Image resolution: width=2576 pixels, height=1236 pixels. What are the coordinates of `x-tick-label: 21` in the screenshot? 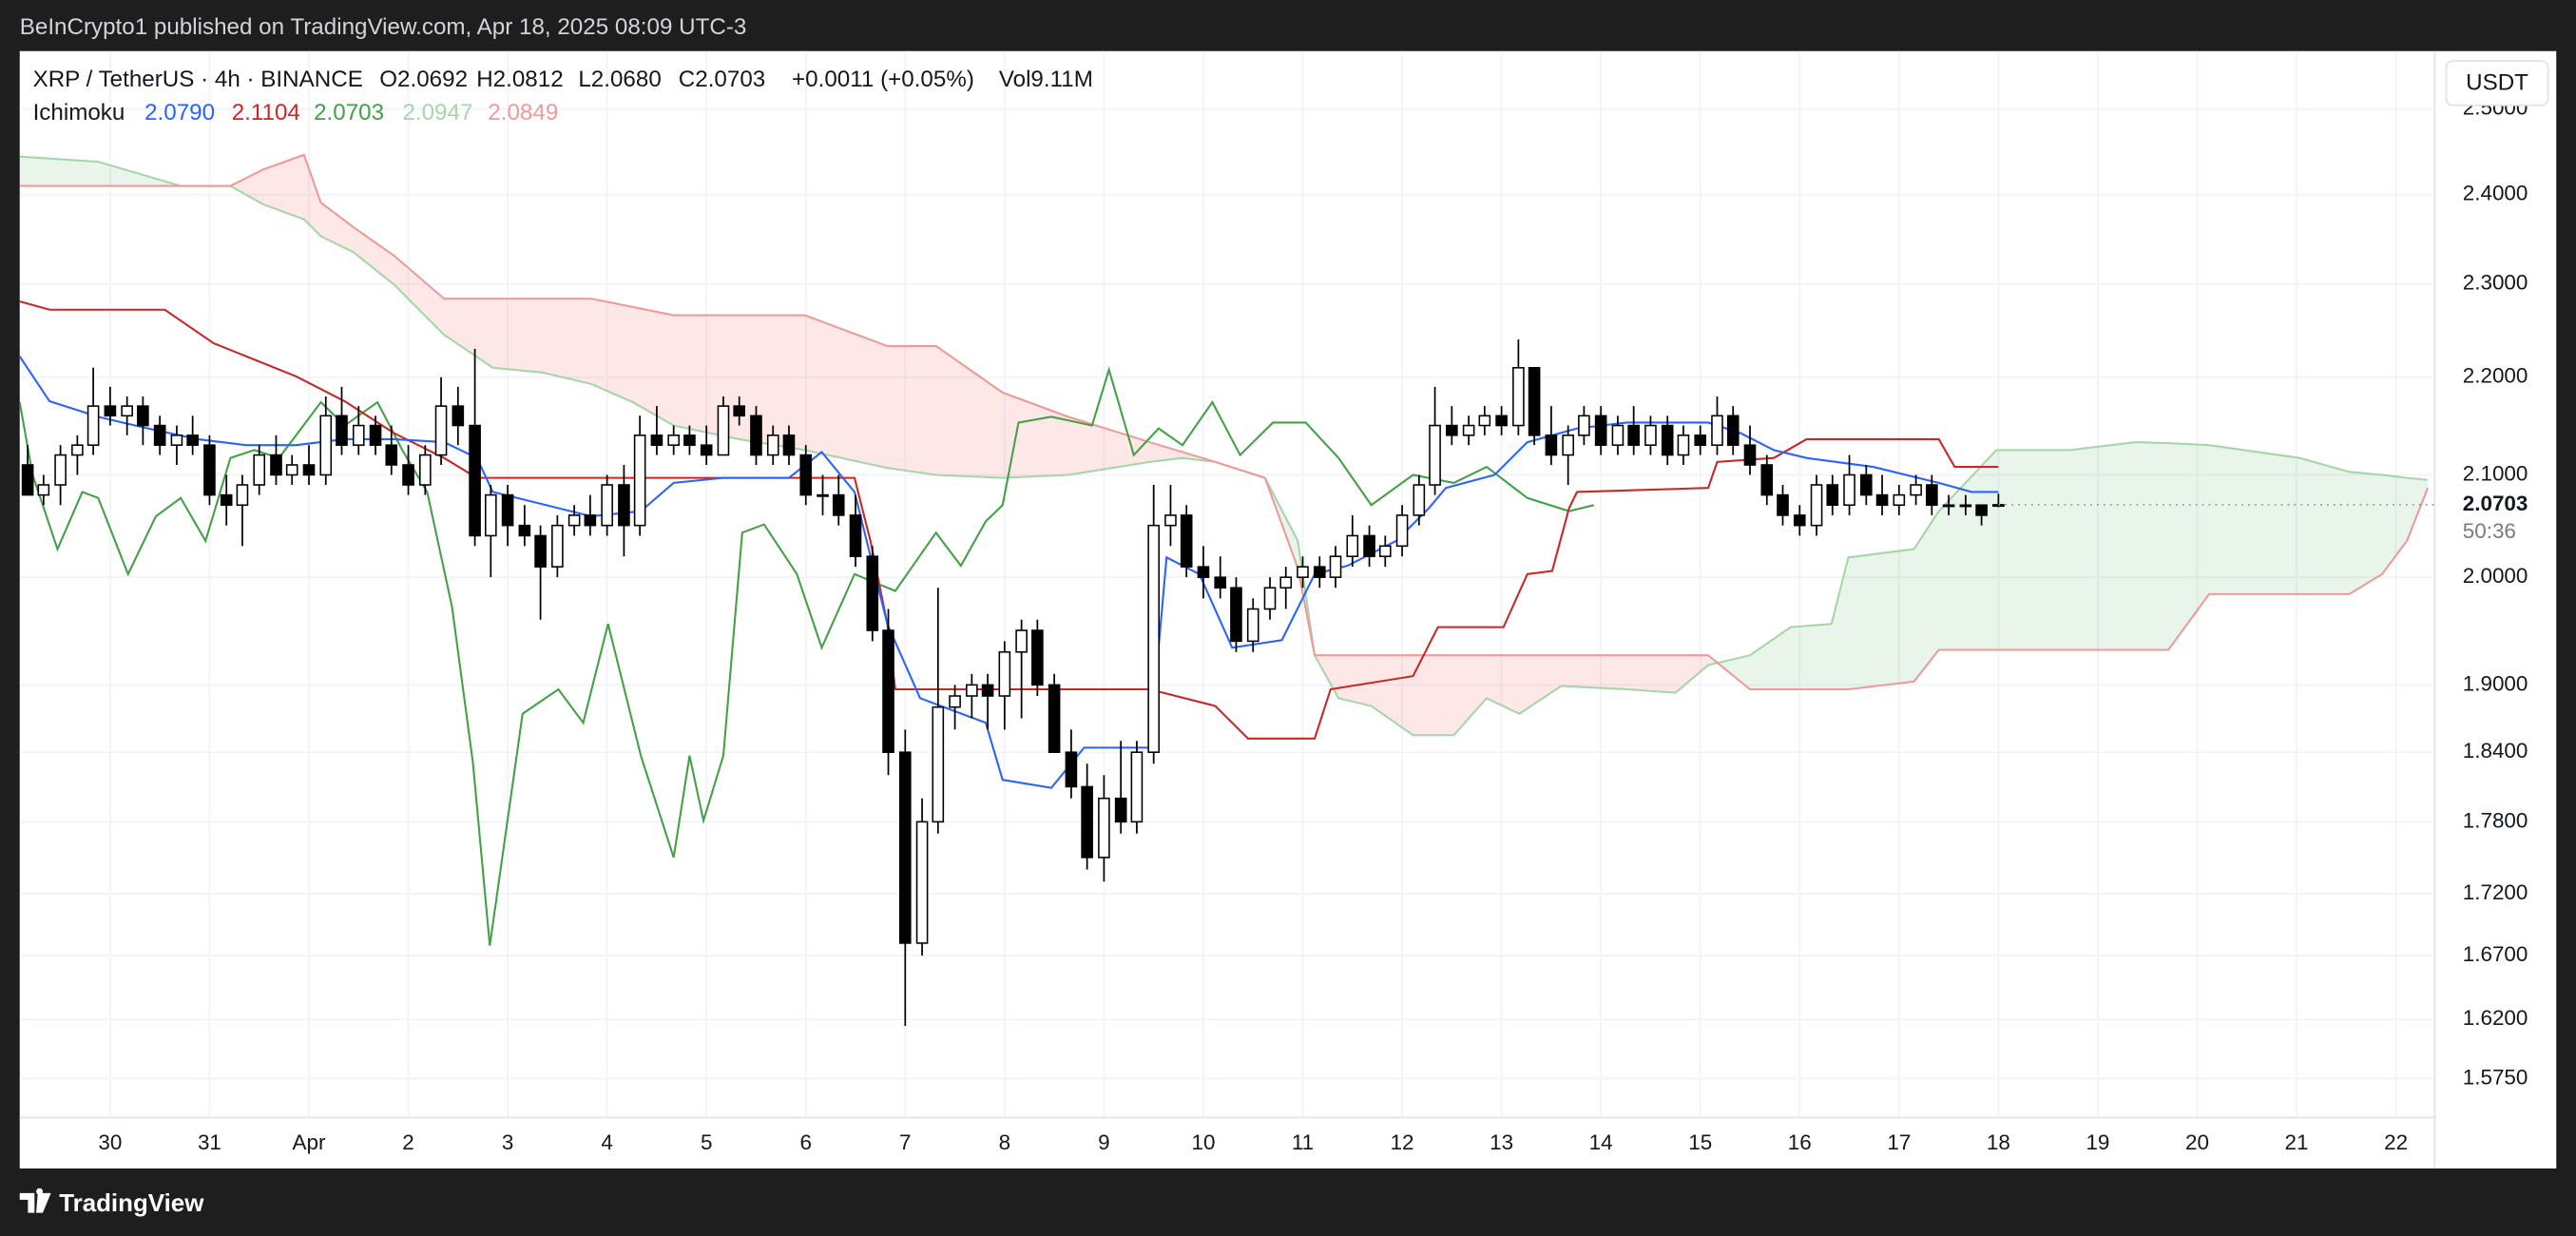 It's located at (2297, 1142).